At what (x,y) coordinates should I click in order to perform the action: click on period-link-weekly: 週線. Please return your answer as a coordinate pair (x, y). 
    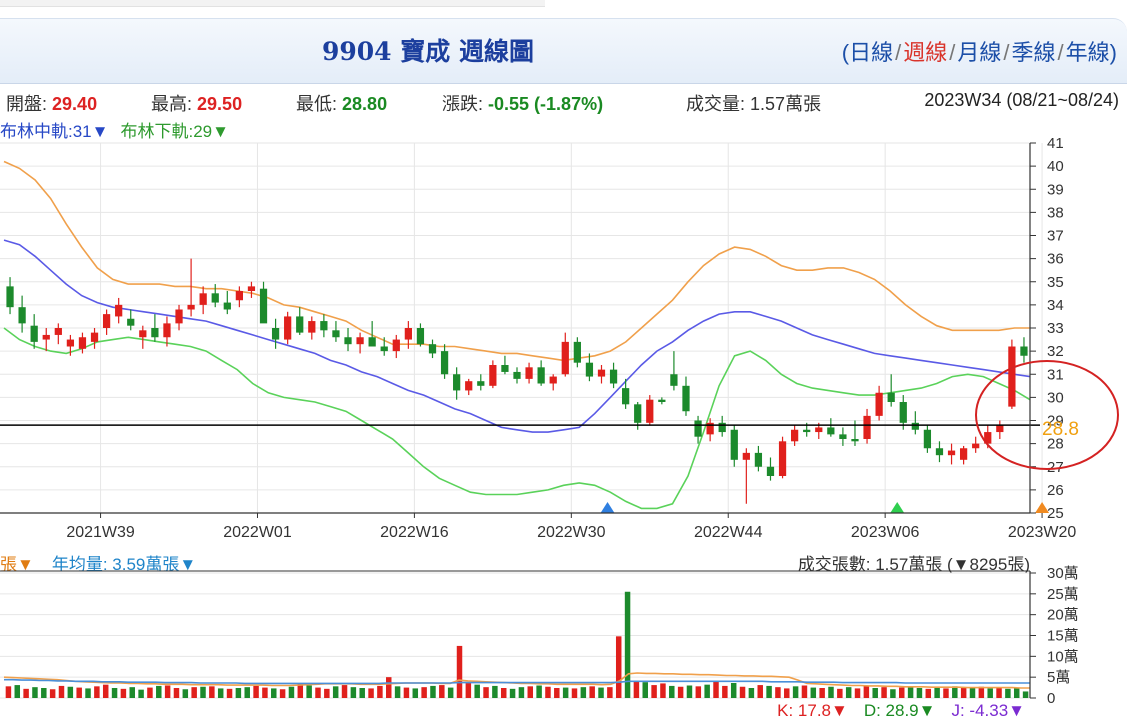
    Looking at the image, I should click on (925, 52).